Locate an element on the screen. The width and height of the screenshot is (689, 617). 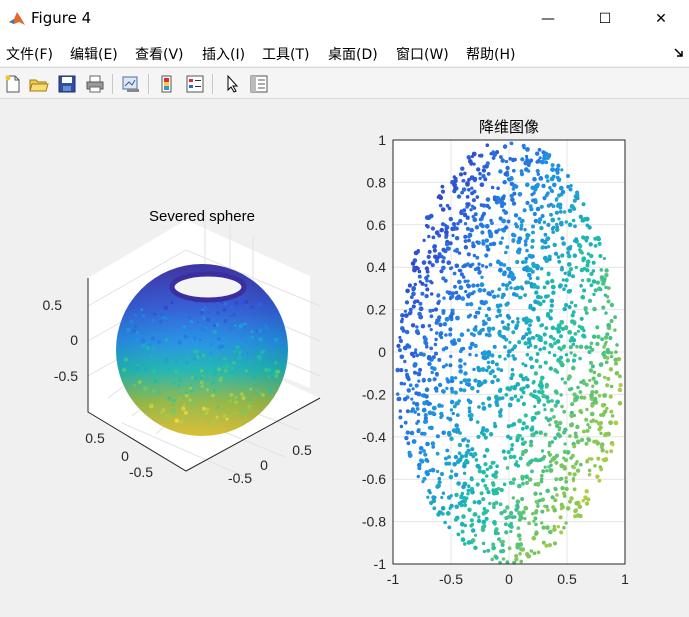
open-file-icon is located at coordinates (39, 84).